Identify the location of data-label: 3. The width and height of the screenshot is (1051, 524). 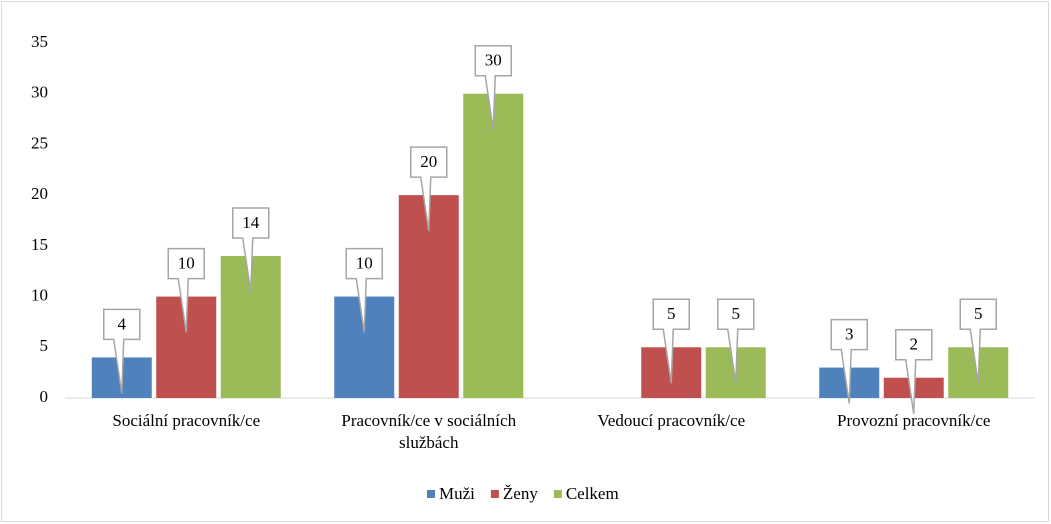
(849, 333).